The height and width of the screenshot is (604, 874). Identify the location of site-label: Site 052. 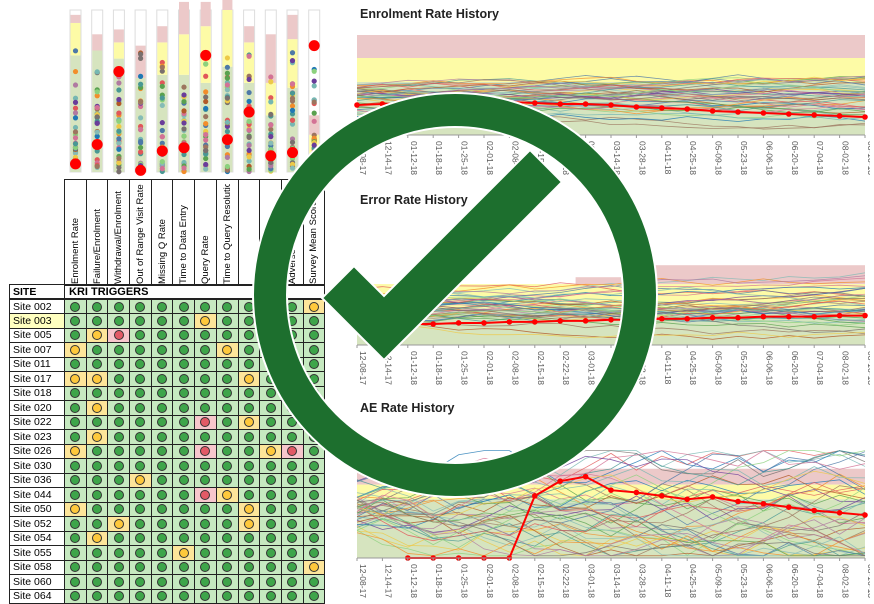
(37, 524).